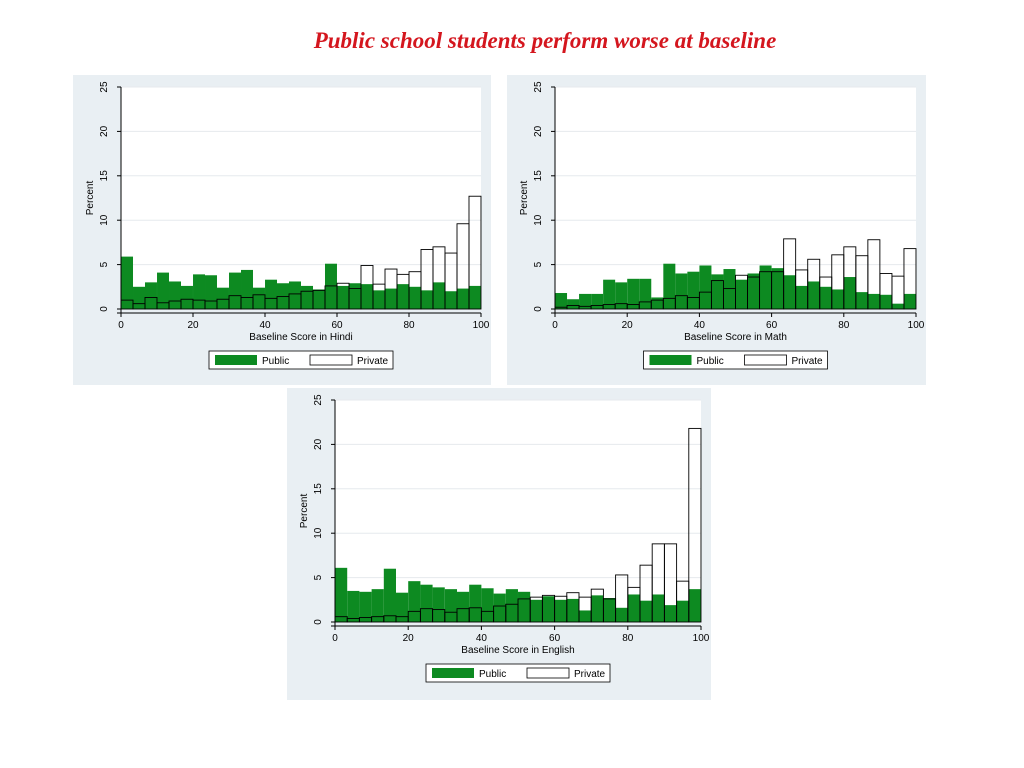 The width and height of the screenshot is (1024, 768). Describe the element at coordinates (700, 325) in the screenshot. I see `x-tick-label: 40` at that location.